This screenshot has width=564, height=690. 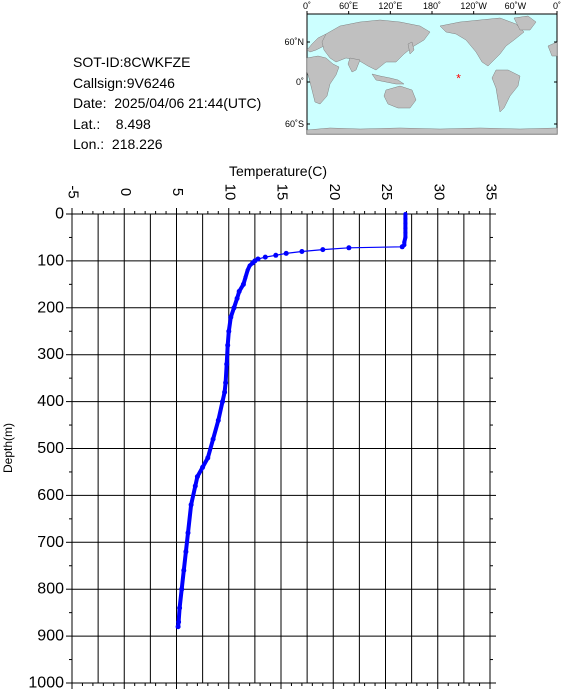 What do you see at coordinates (46, 682) in the screenshot?
I see `y-tick-label: 1000` at bounding box center [46, 682].